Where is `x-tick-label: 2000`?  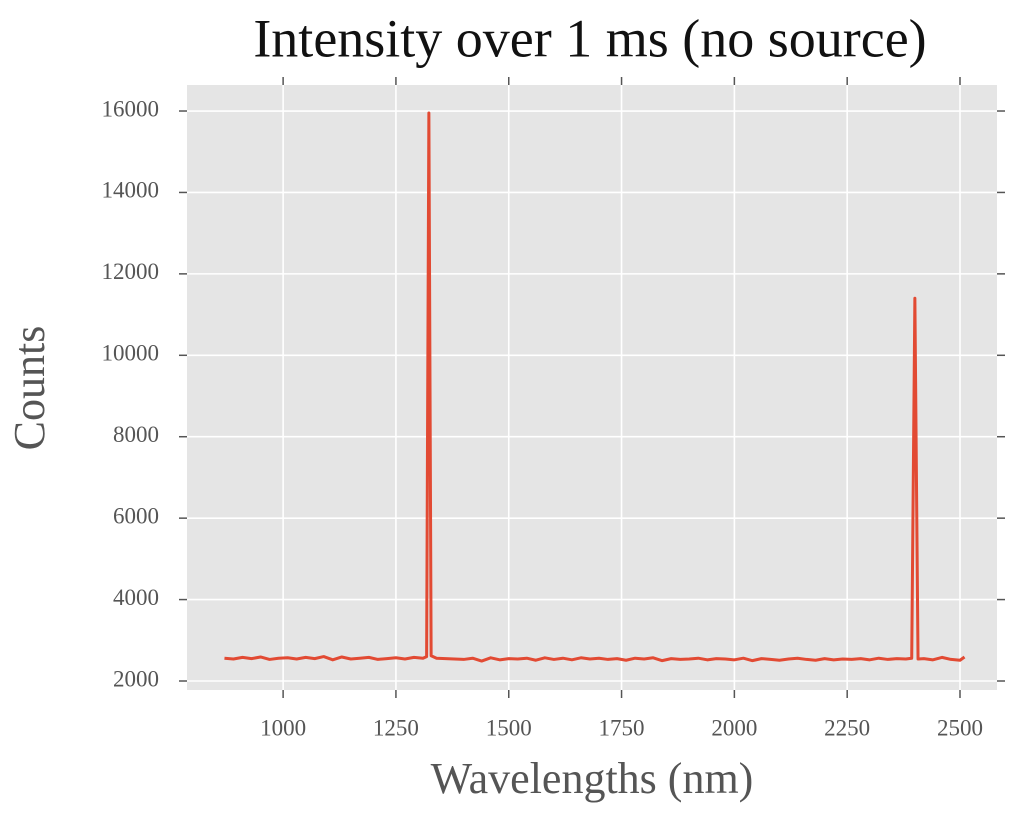
x-tick-label: 2000 is located at coordinates (734, 727).